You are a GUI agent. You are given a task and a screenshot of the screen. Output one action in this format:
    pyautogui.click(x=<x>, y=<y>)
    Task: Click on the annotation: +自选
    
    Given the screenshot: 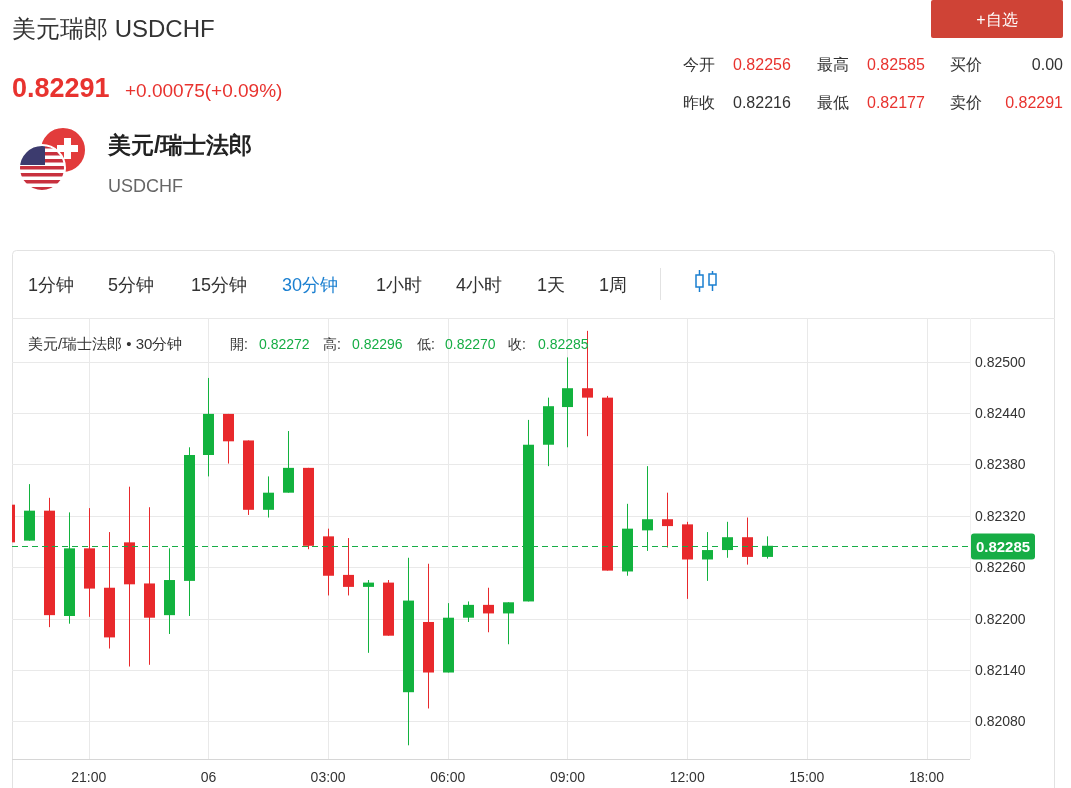 What is the action you would take?
    pyautogui.click(x=997, y=19)
    